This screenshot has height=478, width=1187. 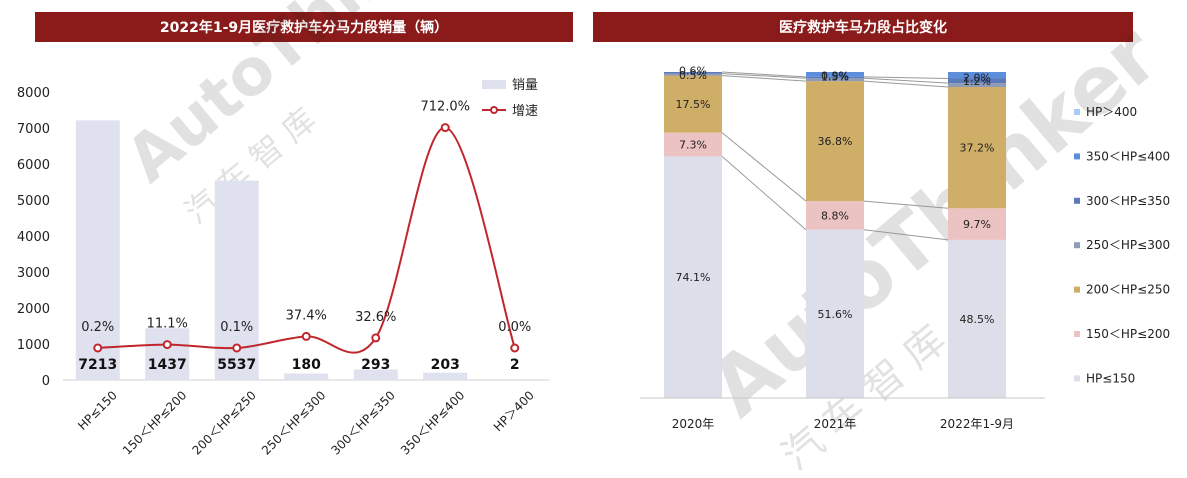 I want to click on legend-label-bar: 销量, so click(x=525, y=85).